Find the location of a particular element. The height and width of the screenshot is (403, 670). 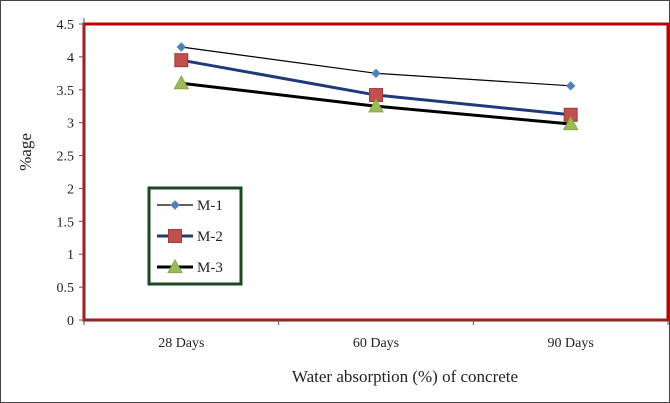

y-axis-title: %age is located at coordinates (25, 152).